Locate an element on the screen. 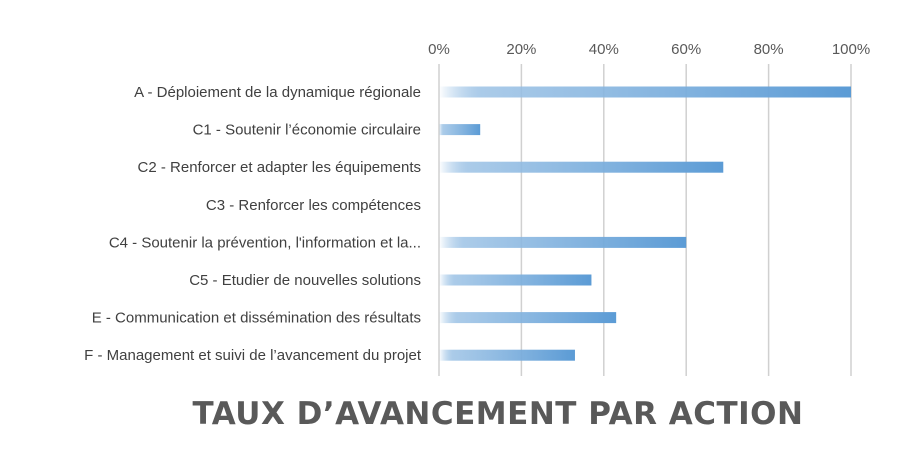 This screenshot has height=460, width=902. x-tick-label: 100% is located at coordinates (851, 49).